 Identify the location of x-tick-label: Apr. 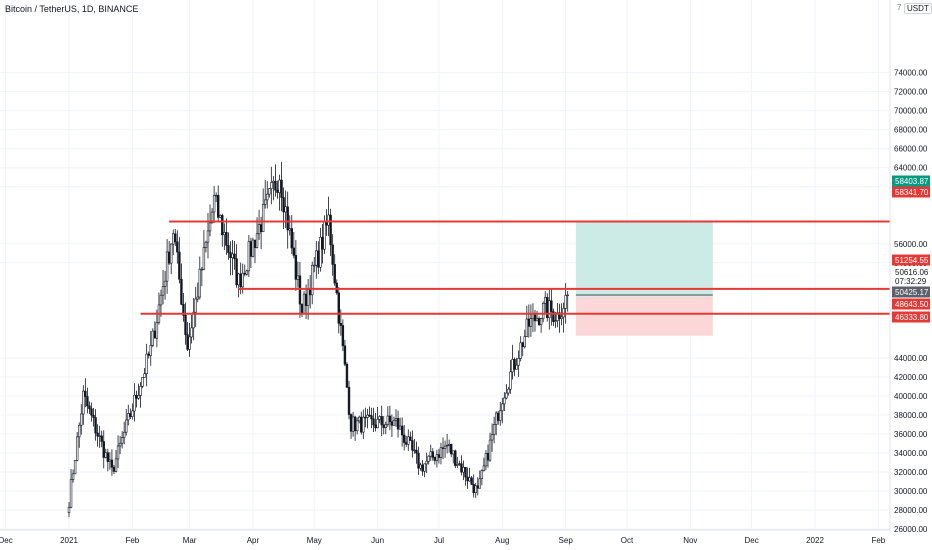
(253, 540).